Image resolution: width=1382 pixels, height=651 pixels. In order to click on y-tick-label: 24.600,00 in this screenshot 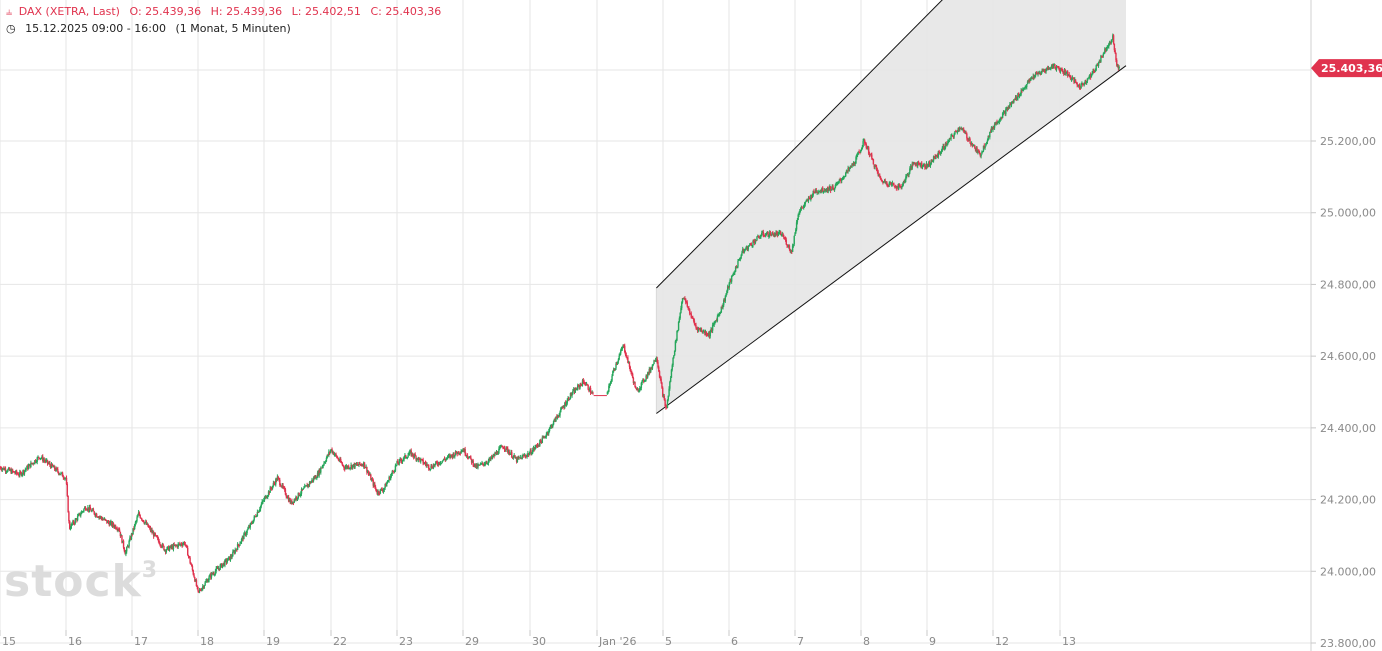, I will do `click(1348, 356)`.